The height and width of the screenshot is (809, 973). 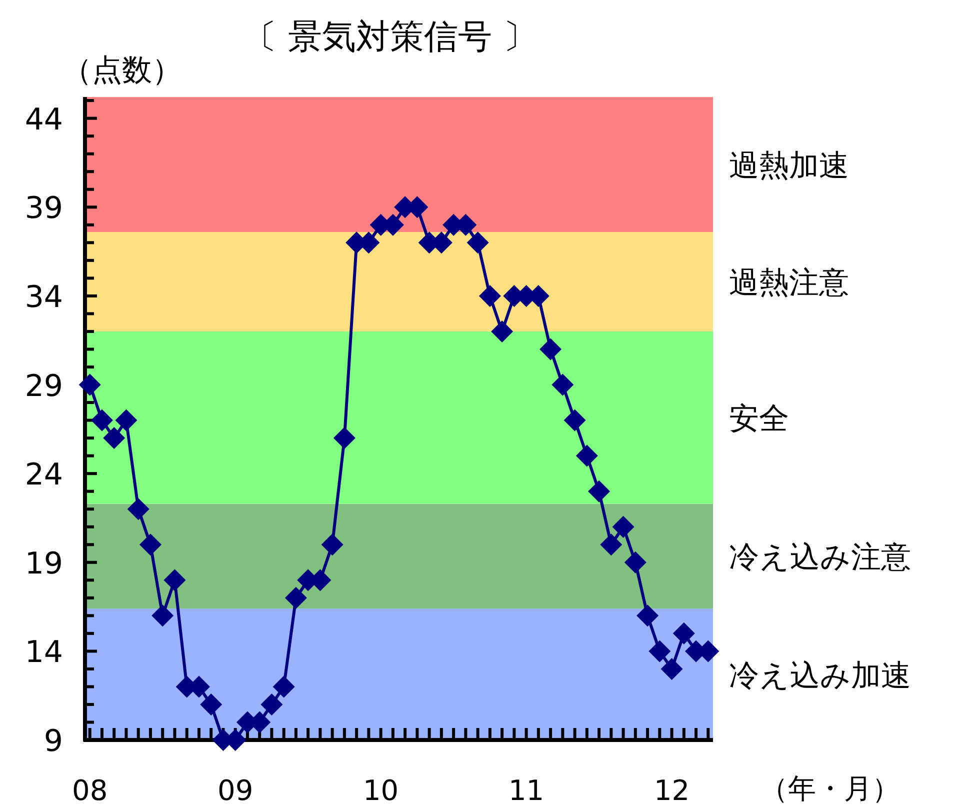 I want to click on y-axis-title: （点数）, so click(x=122, y=70).